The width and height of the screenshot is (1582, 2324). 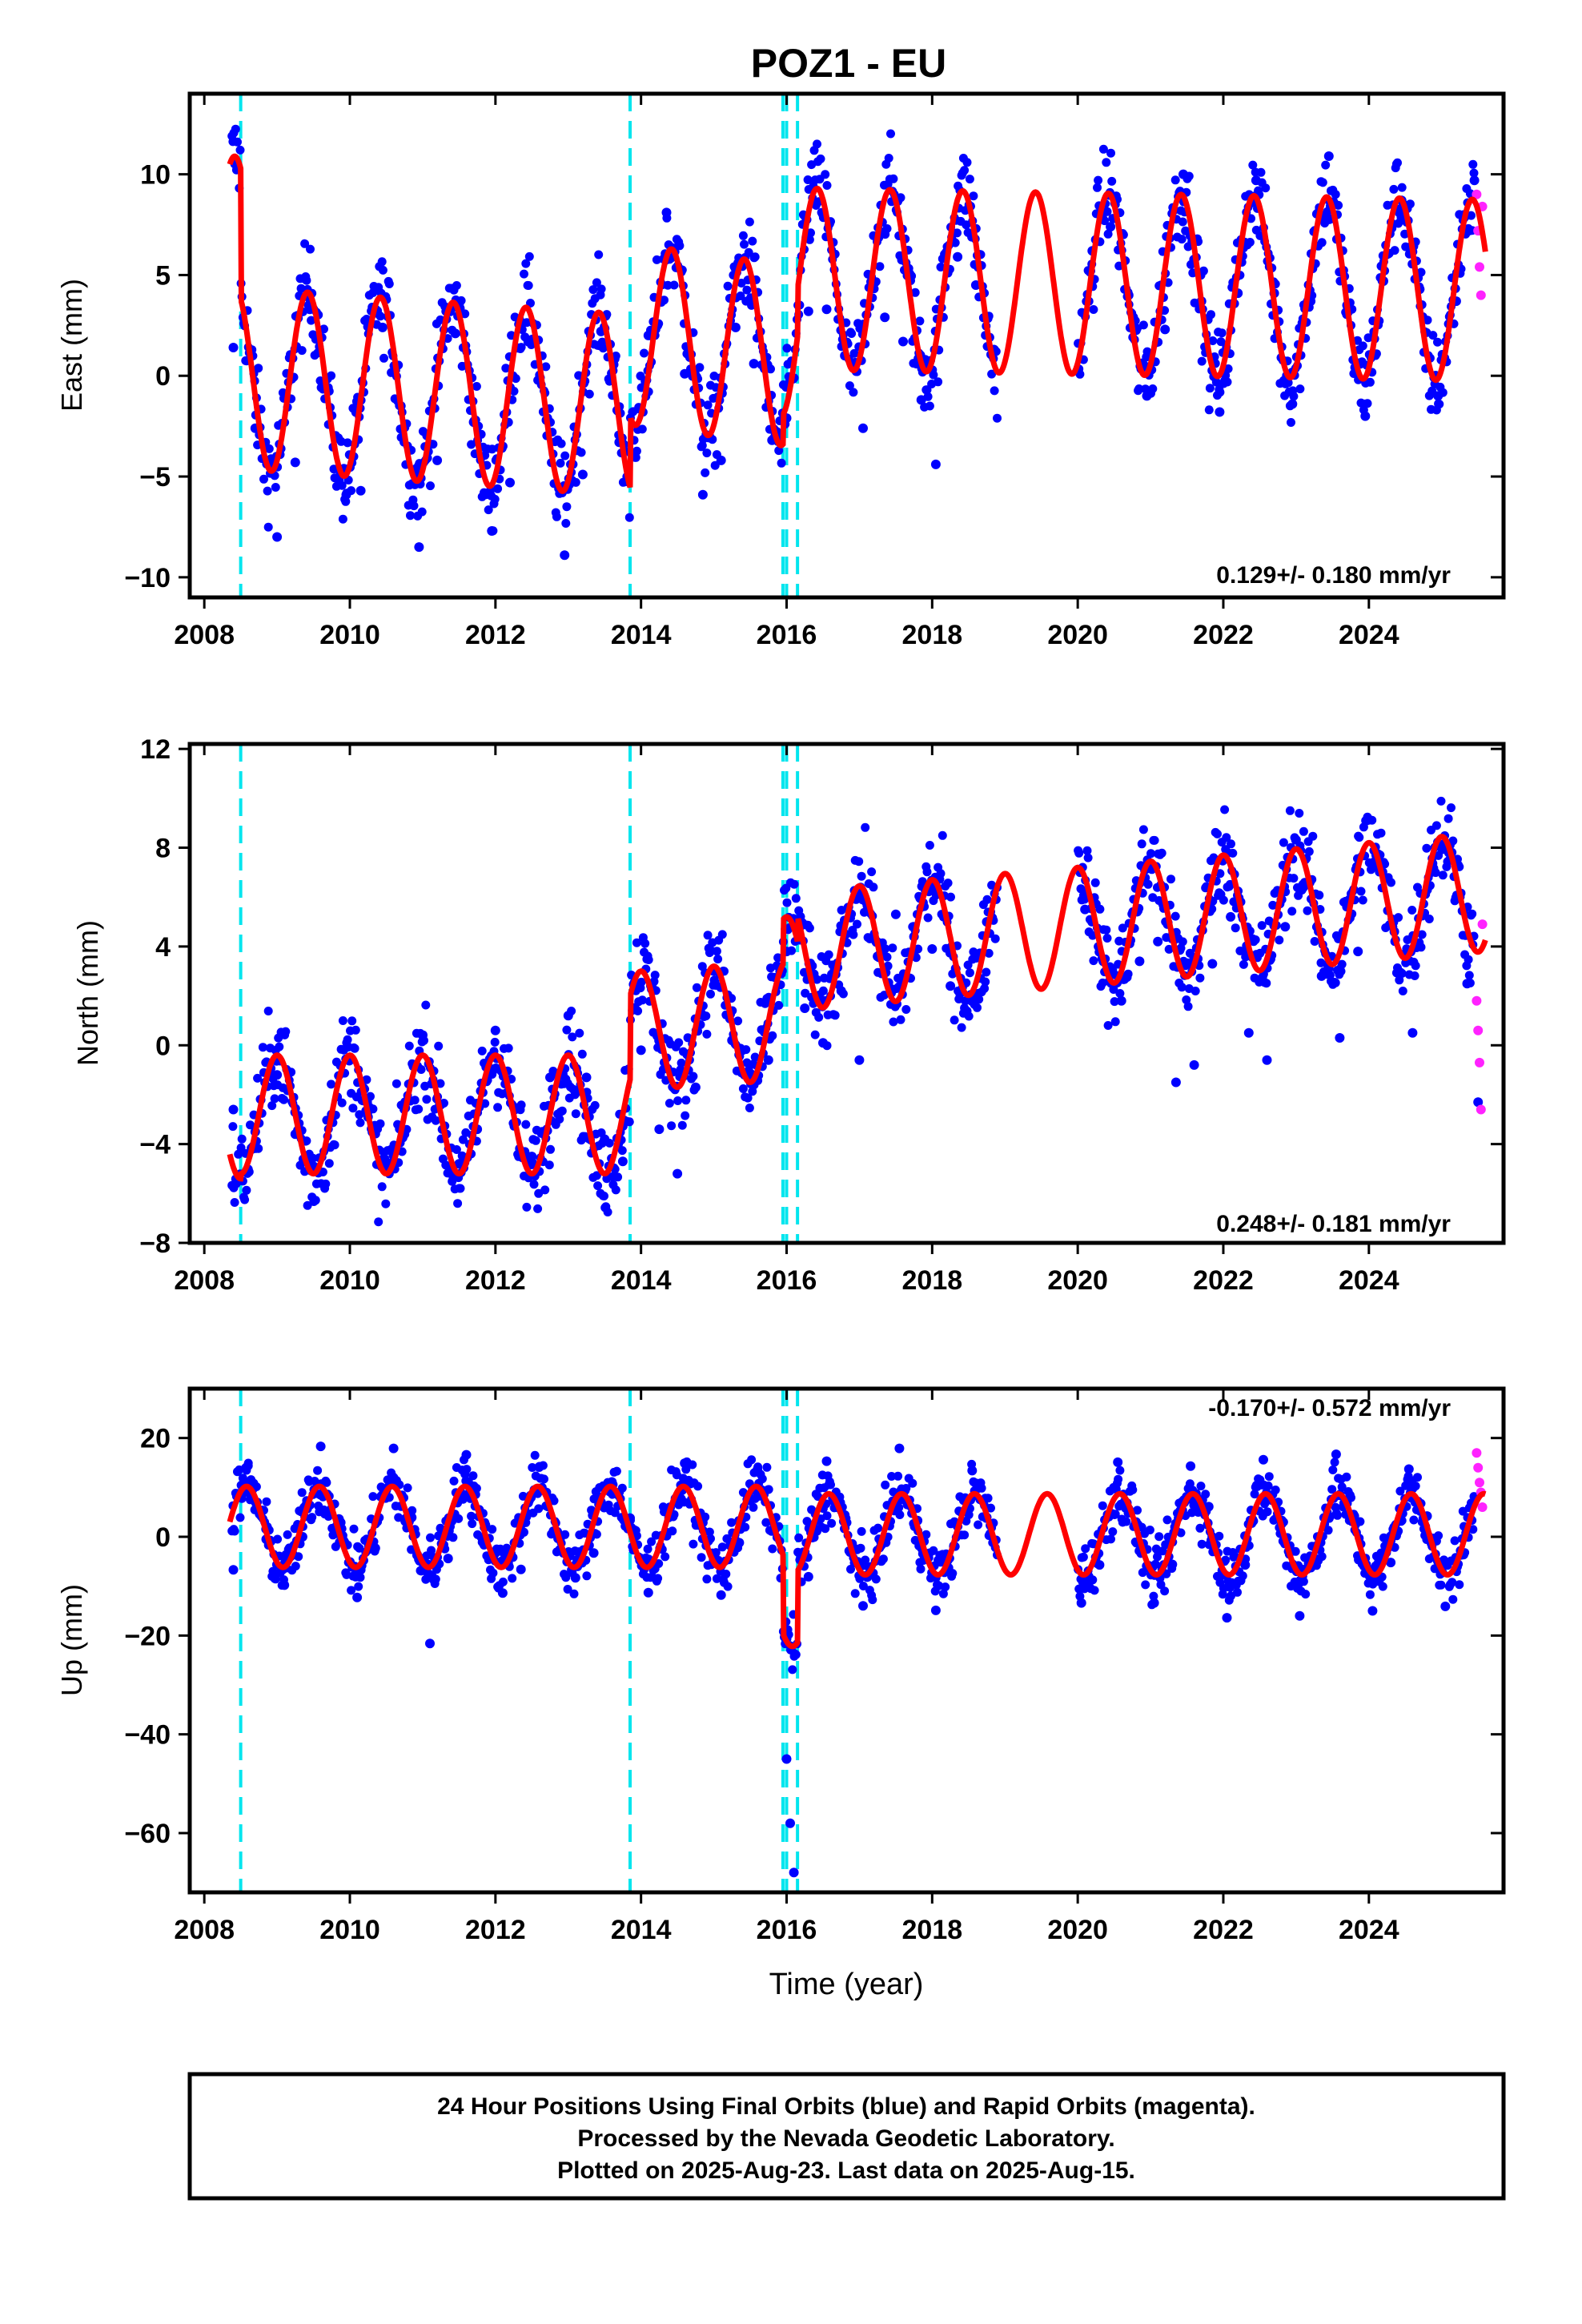 I want to click on y-tick-label: −8, so click(x=155, y=1243).